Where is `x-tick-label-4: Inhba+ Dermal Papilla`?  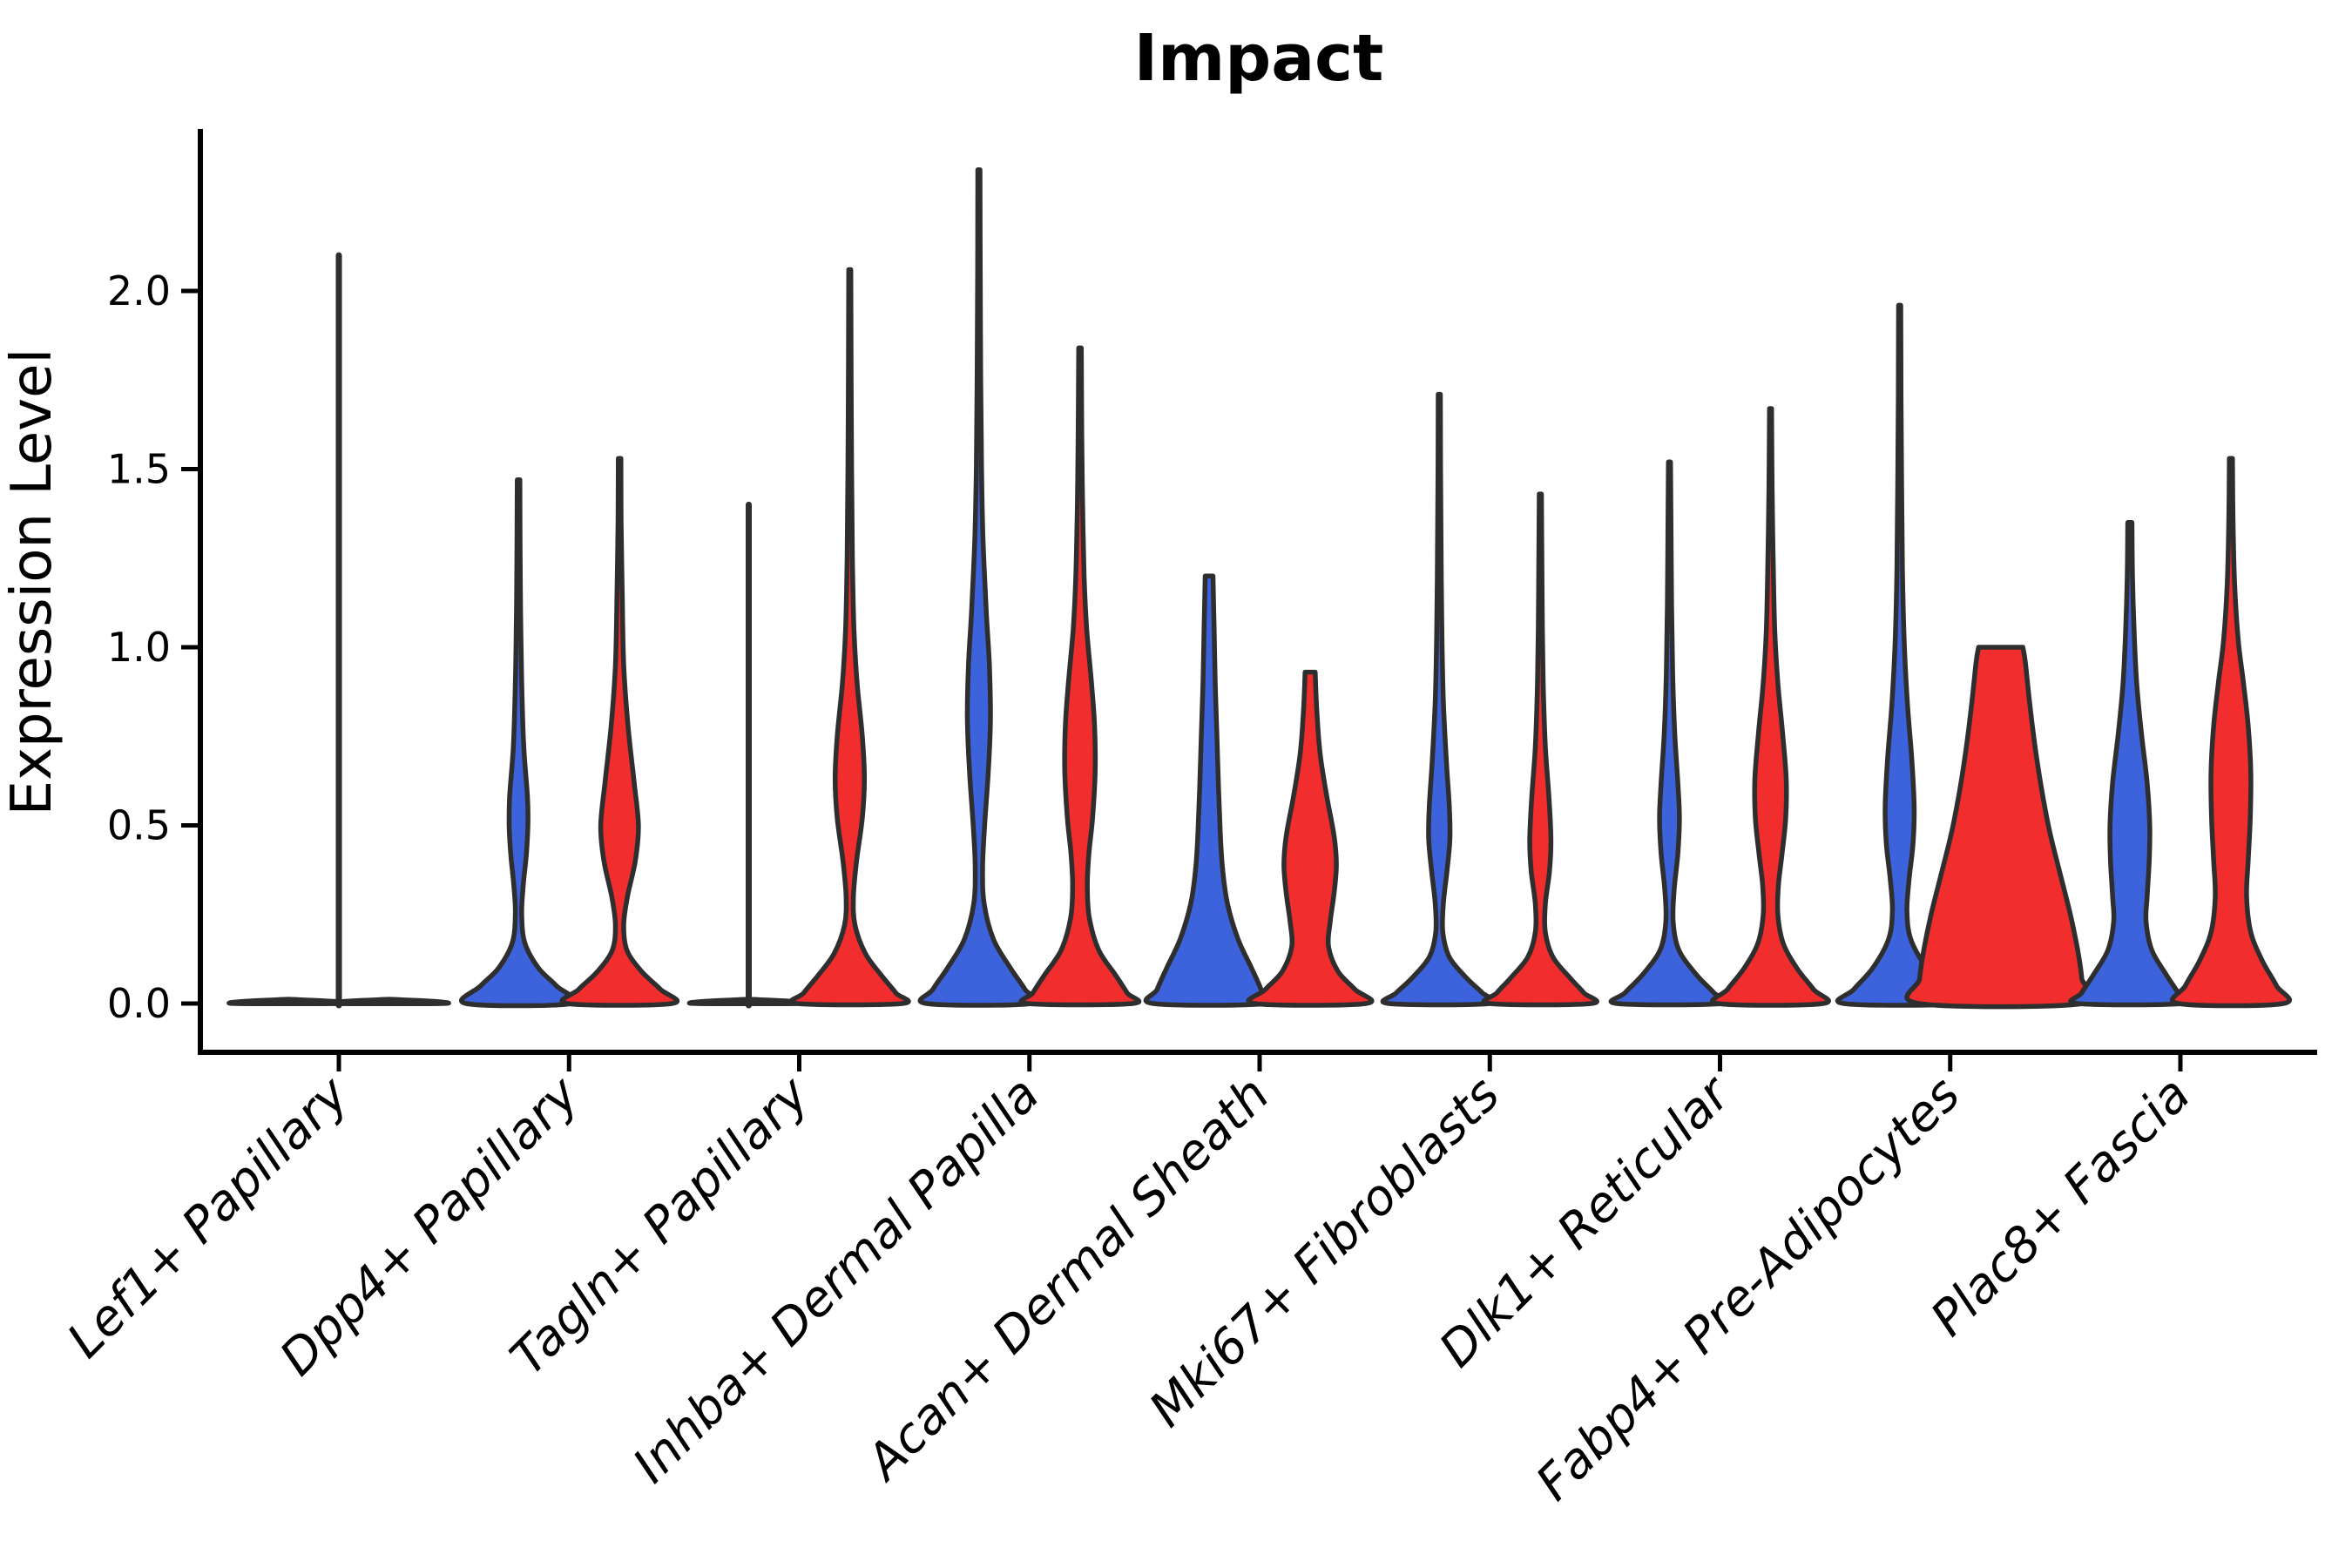 x-tick-label-4: Inhba+ Dermal Papilla is located at coordinates (837, 1280).